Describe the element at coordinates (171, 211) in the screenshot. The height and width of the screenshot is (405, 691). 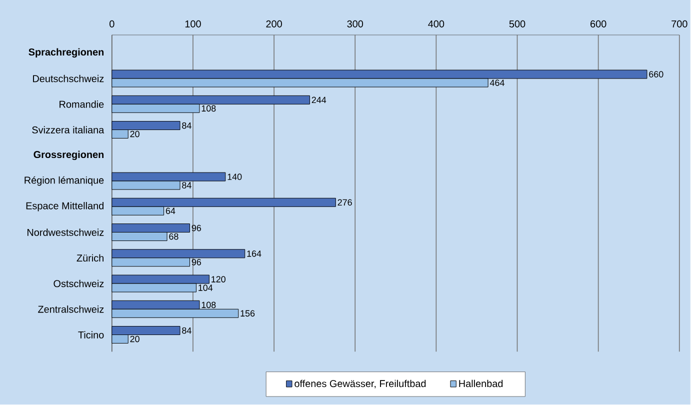
I see `data-label: 64` at that location.